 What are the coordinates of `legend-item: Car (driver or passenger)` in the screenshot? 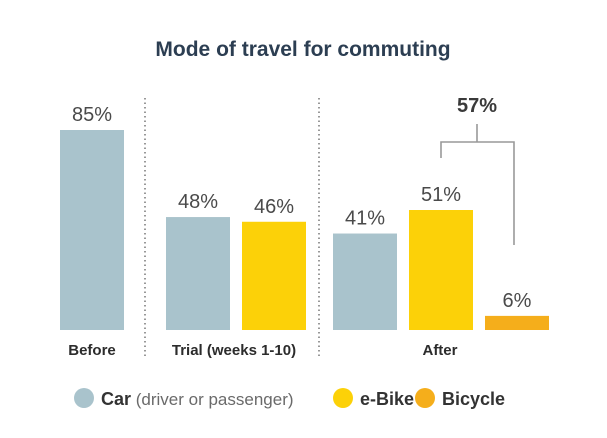 It's located at (184, 398).